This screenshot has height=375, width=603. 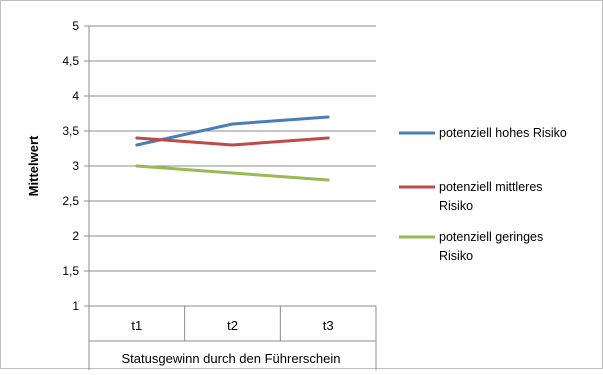 What do you see at coordinates (232, 148) in the screenshot?
I see `series-lines` at bounding box center [232, 148].